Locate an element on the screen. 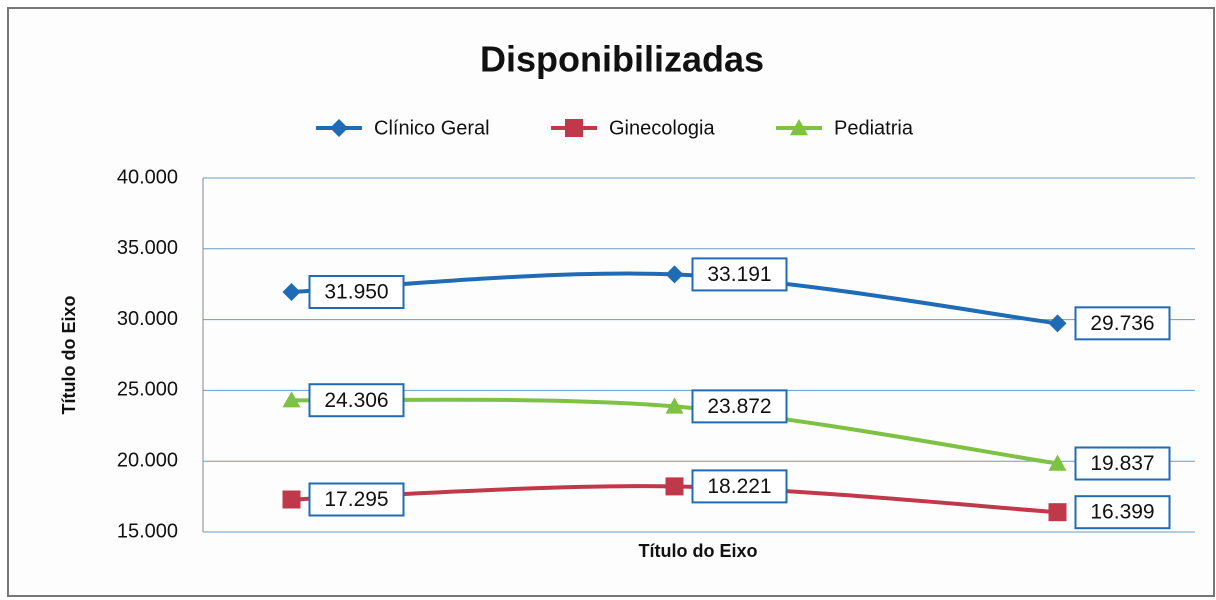 Image resolution: width=1216 pixels, height=600 pixels. data-label: 33.191 is located at coordinates (739, 274).